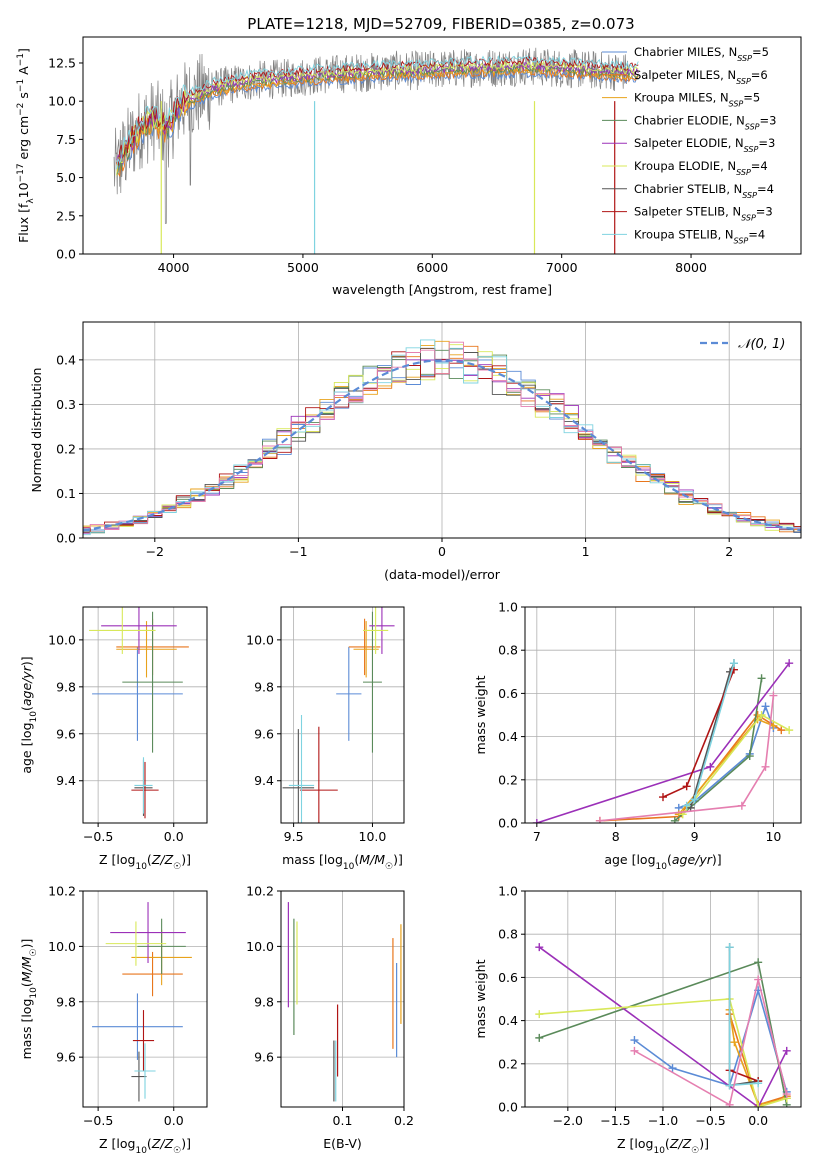 The height and width of the screenshot is (1170, 819). I want to click on x-tick-label: −1.0, so click(663, 1120).